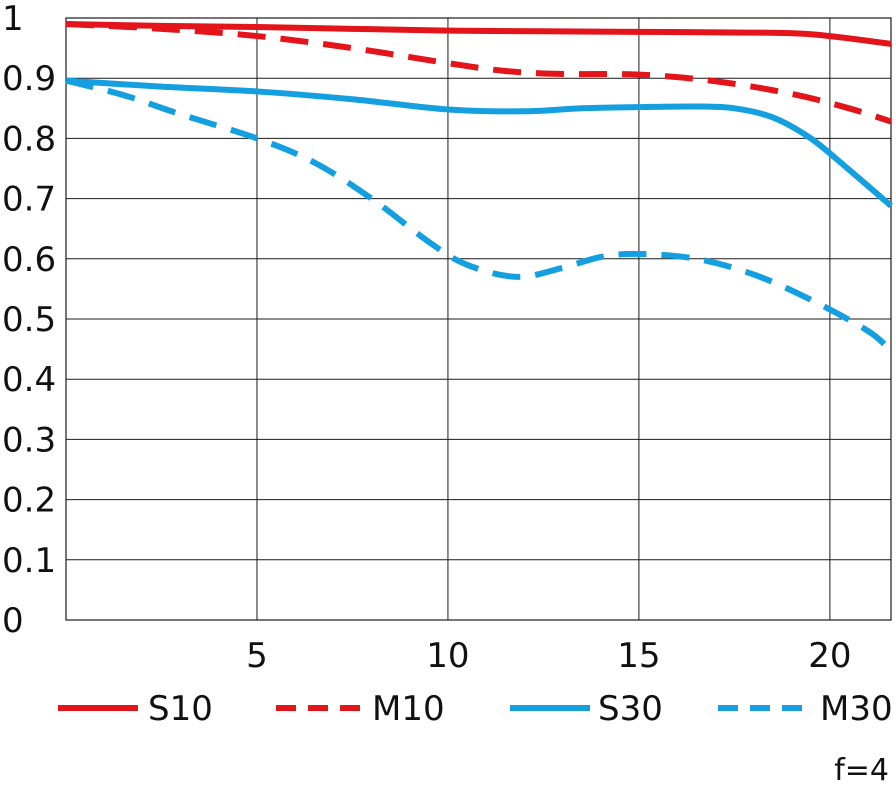 The height and width of the screenshot is (789, 896). I want to click on legend-label-s30: S30, so click(630, 709).